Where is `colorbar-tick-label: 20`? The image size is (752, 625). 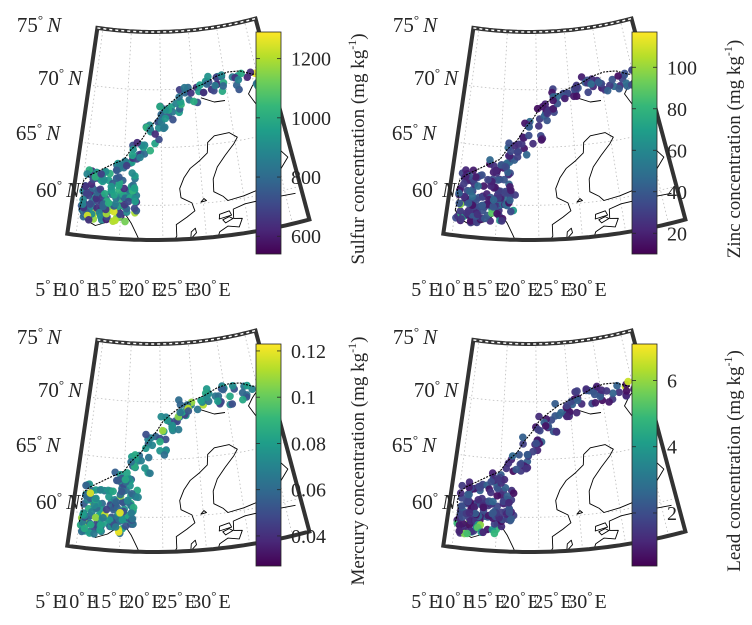
colorbar-tick-label: 20 is located at coordinates (677, 234).